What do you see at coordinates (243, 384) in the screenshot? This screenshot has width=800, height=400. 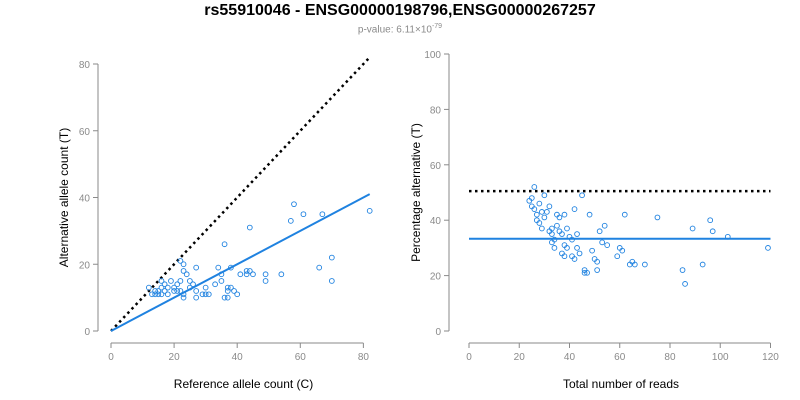 I see `x-axis-label: Reference allele count (C)` at bounding box center [243, 384].